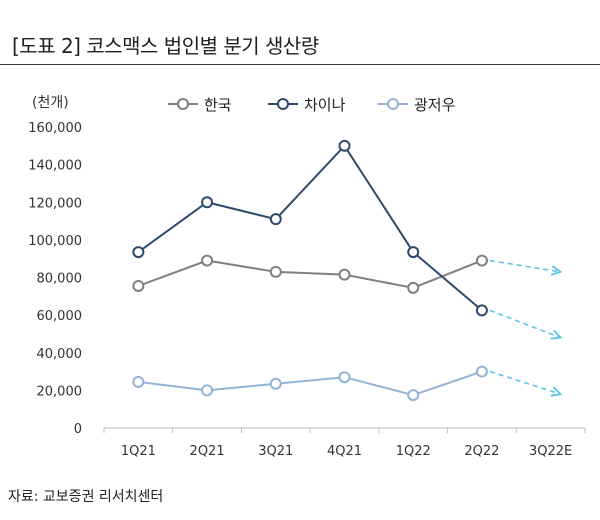 This screenshot has width=600, height=520. What do you see at coordinates (78, 429) in the screenshot?
I see `y-tick-label: 0` at bounding box center [78, 429].